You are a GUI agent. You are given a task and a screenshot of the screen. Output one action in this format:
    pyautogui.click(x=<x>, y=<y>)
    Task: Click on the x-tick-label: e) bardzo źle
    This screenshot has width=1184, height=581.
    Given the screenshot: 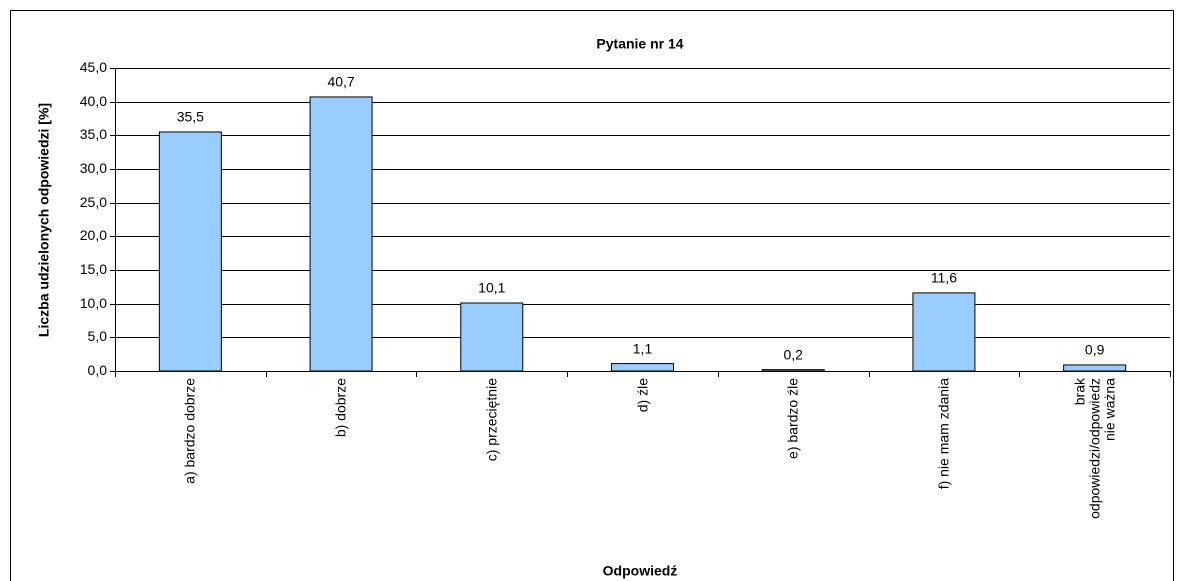 What is the action you would take?
    pyautogui.click(x=792, y=418)
    